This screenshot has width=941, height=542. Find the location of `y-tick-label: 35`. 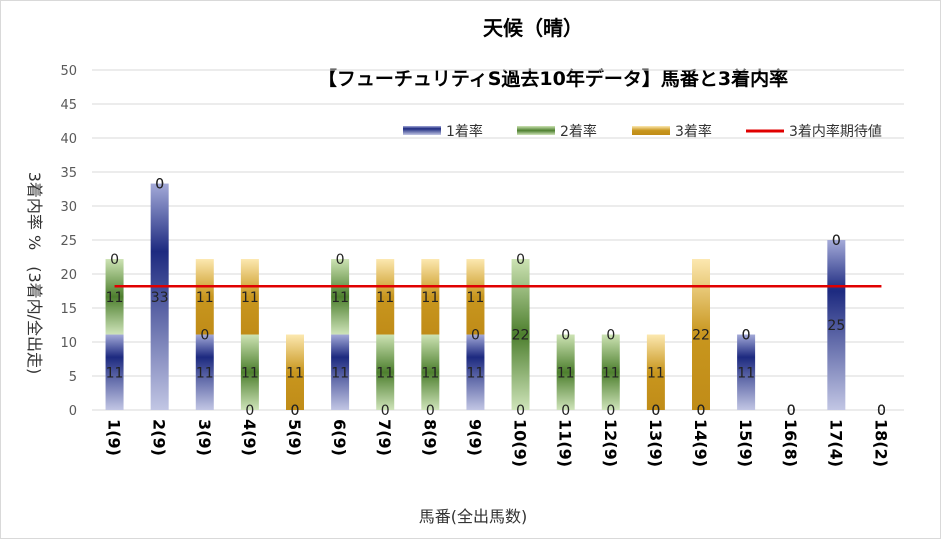

y-tick-label: 35 is located at coordinates (68, 173).